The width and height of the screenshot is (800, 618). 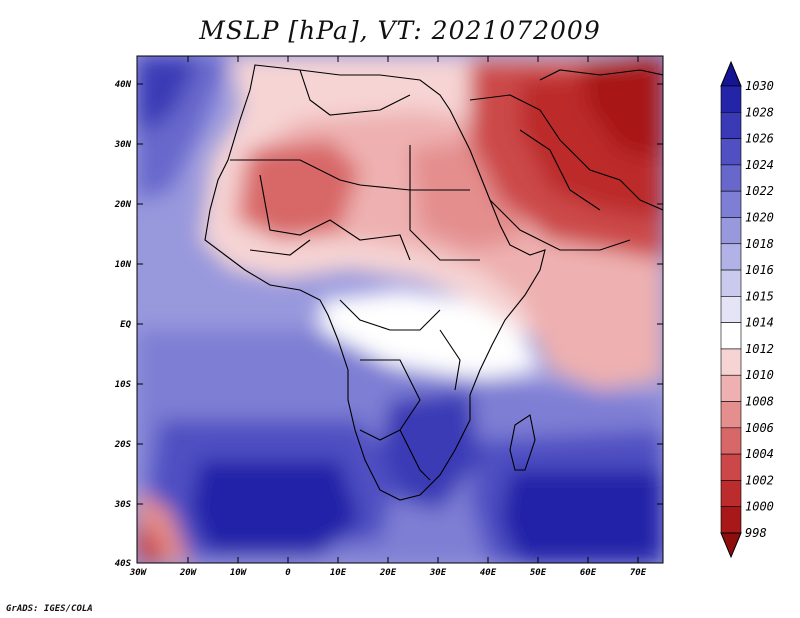 I want to click on colorbar-label: 1015, so click(x=759, y=296).